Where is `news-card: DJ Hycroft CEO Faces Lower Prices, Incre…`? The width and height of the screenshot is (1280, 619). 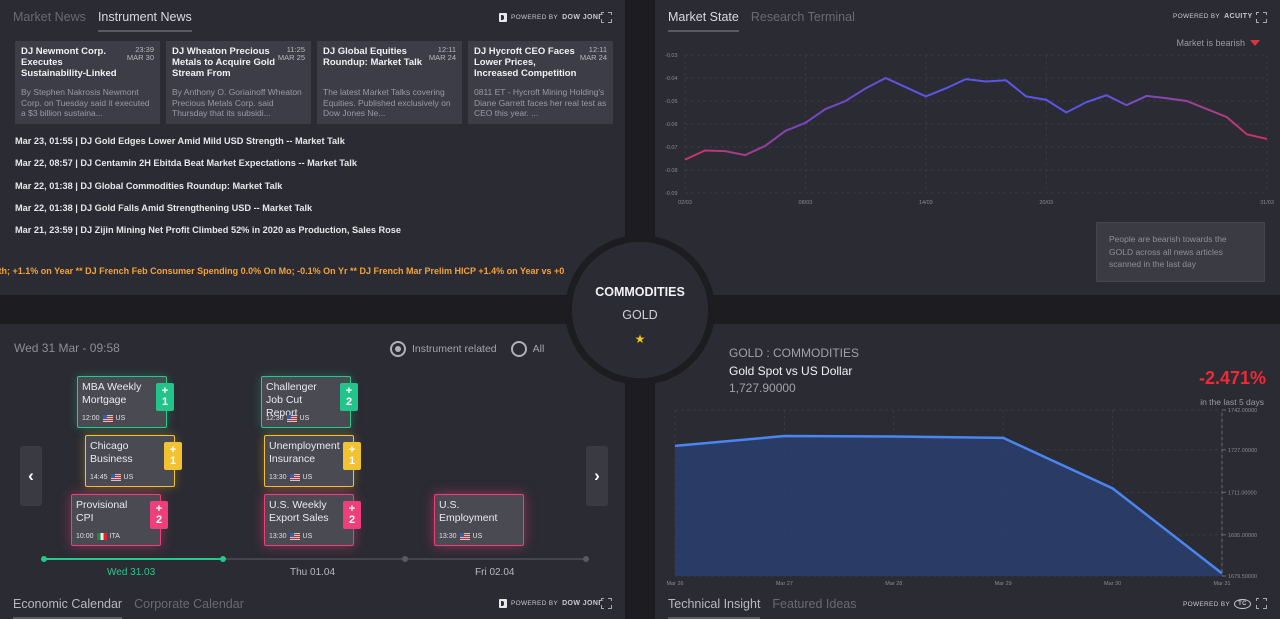 news-card: DJ Hycroft CEO Faces Lower Prices, Incre… is located at coordinates (540, 82).